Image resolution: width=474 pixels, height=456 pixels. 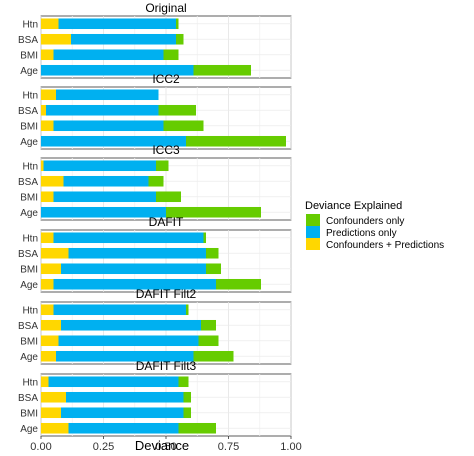 What do you see at coordinates (353, 206) in the screenshot?
I see `legend-title: Deviance Explained` at bounding box center [353, 206].